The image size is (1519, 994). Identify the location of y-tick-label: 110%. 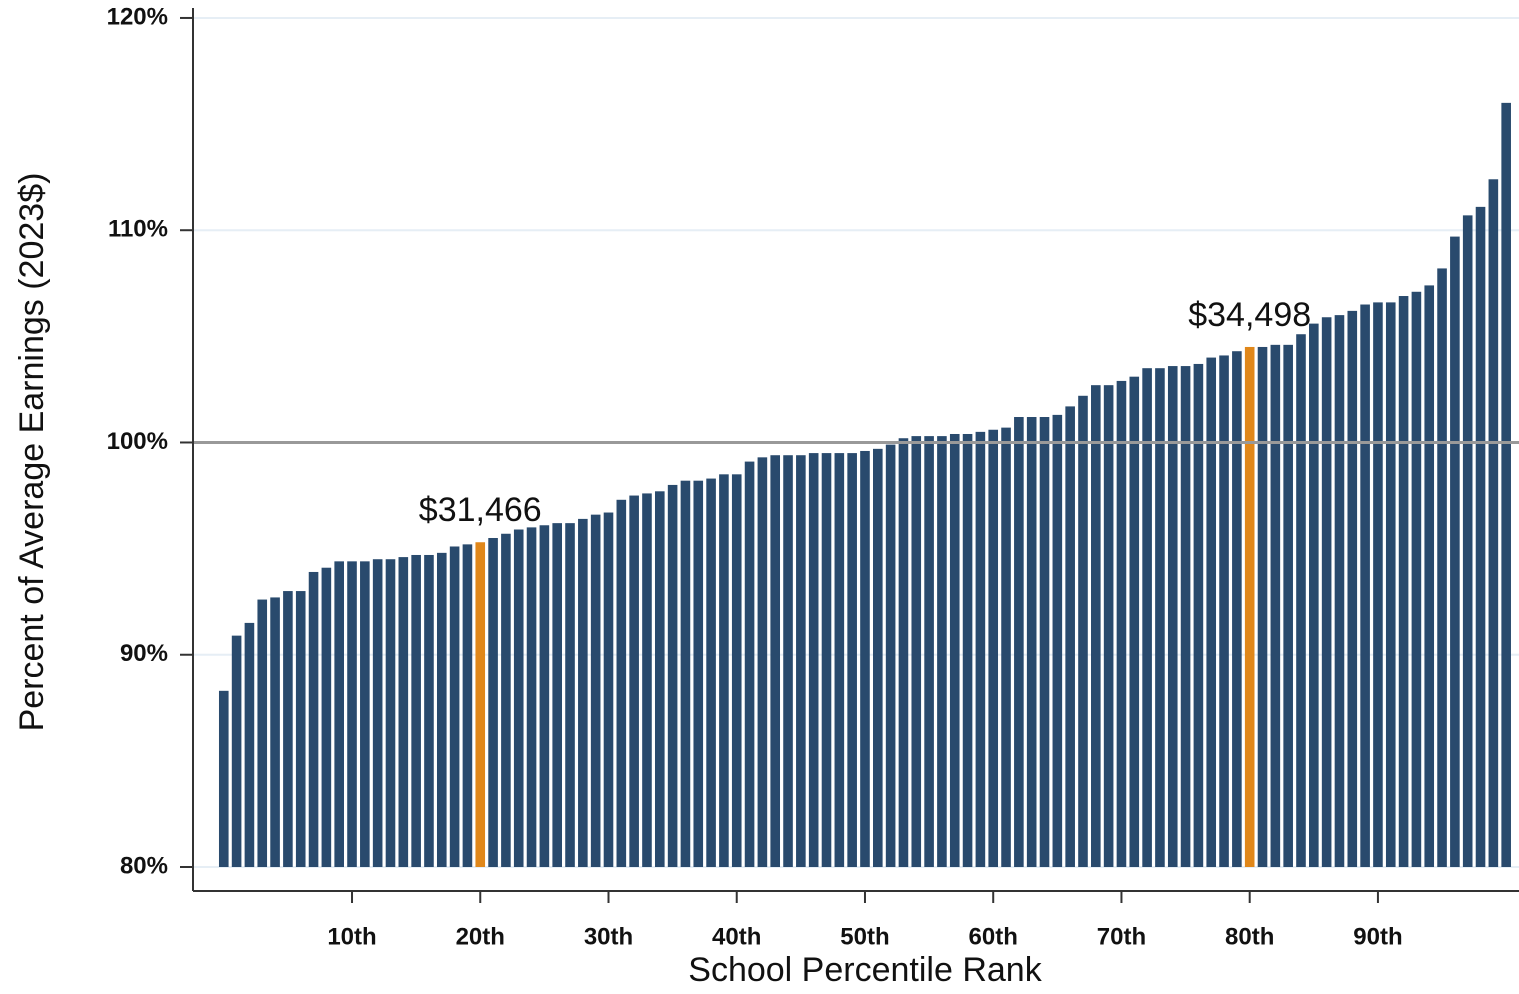
(138, 229).